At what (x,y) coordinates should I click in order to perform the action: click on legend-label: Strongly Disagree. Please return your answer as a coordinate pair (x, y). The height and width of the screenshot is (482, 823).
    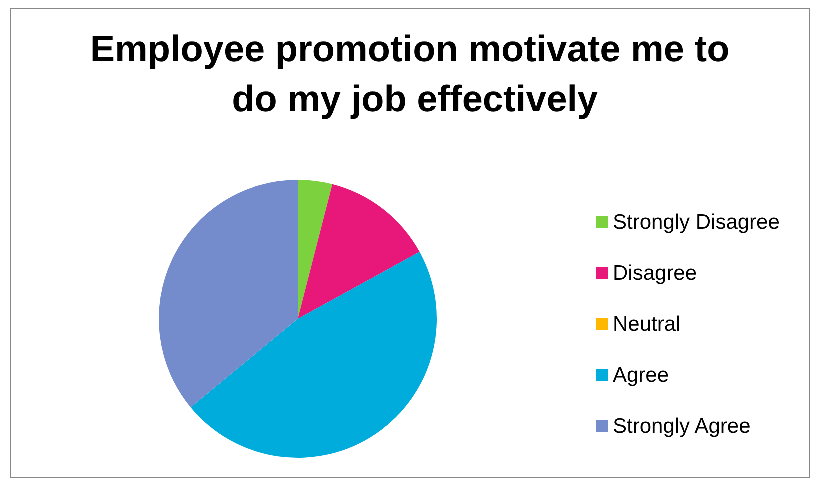
    Looking at the image, I should click on (696, 222).